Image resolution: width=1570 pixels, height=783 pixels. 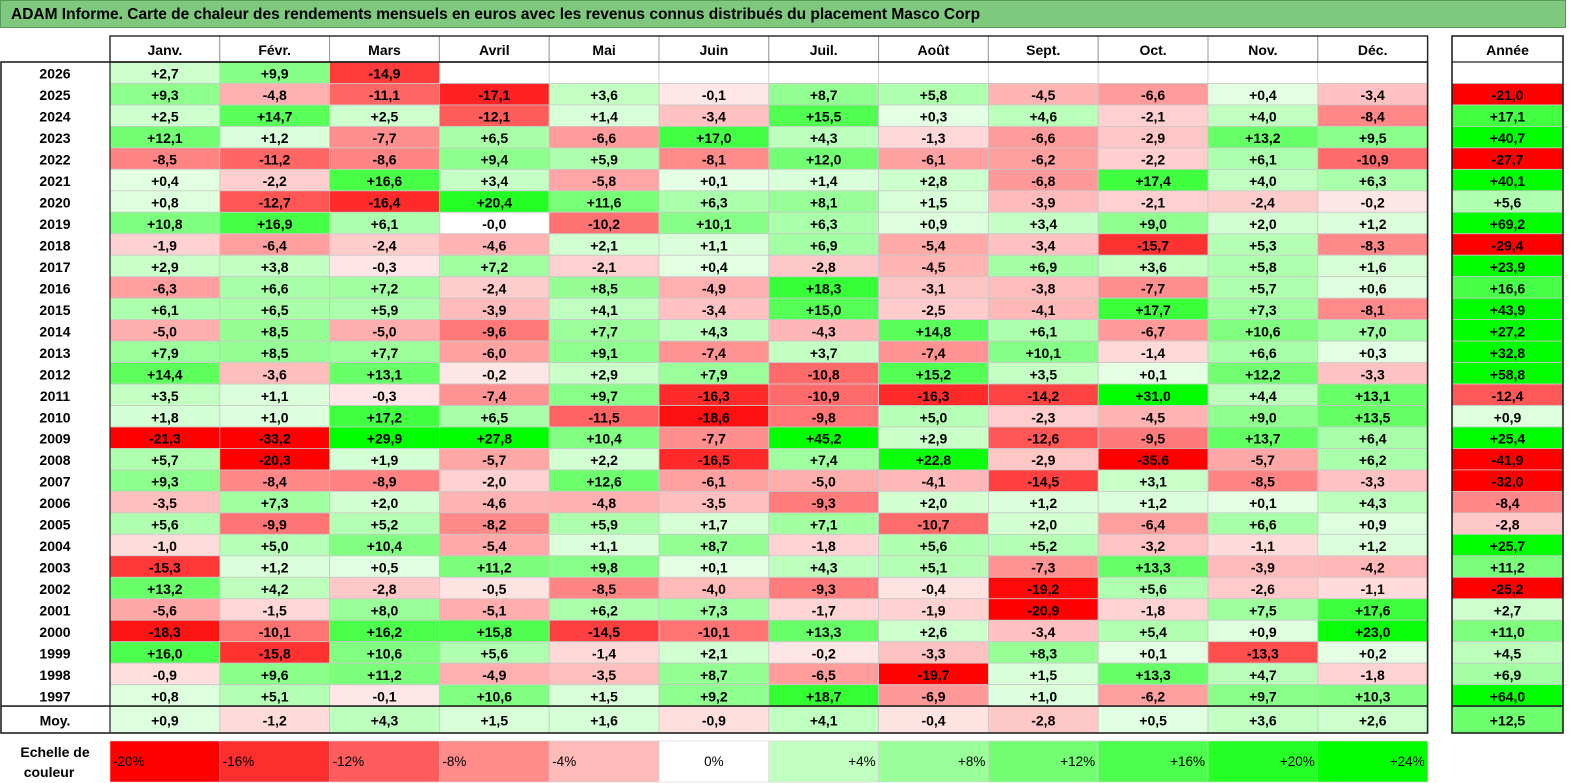 I want to click on heatmap-cell-value: +9,1, so click(x=604, y=353).